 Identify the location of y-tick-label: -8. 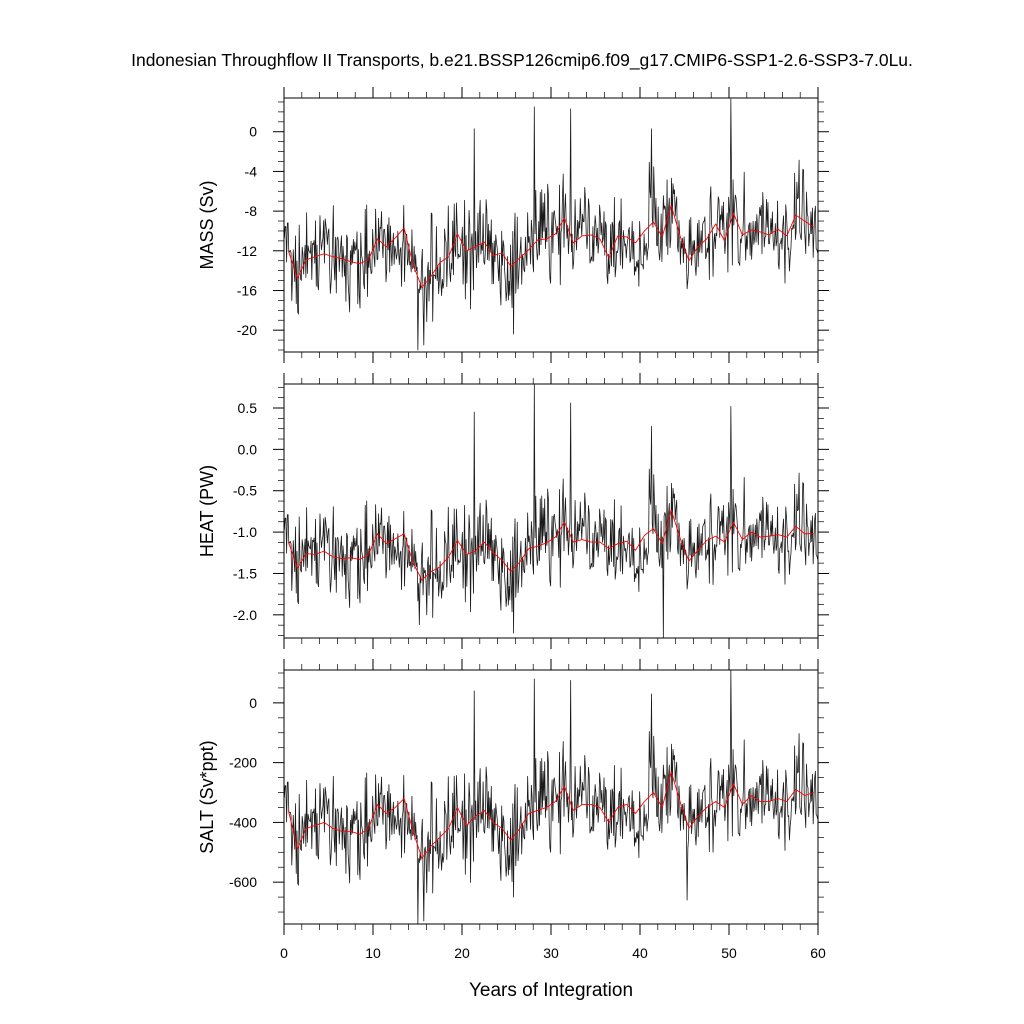
(251, 211).